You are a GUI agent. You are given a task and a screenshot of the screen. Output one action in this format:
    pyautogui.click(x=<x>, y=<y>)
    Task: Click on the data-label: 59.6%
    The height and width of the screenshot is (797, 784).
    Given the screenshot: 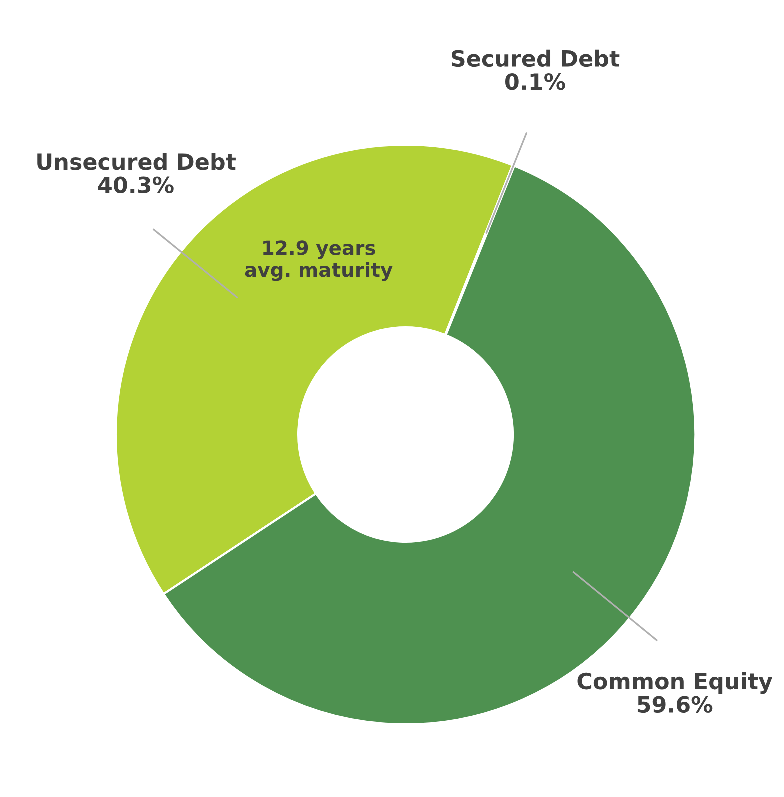 What is the action you would take?
    pyautogui.click(x=675, y=705)
    